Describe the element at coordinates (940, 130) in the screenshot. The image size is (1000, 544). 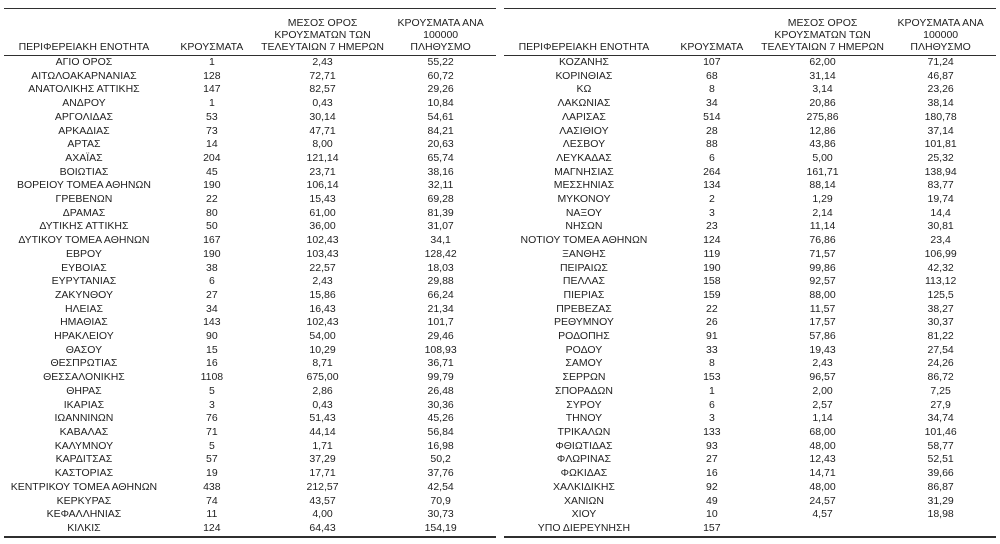
I see `per-100k-cell: 37,14` at that location.